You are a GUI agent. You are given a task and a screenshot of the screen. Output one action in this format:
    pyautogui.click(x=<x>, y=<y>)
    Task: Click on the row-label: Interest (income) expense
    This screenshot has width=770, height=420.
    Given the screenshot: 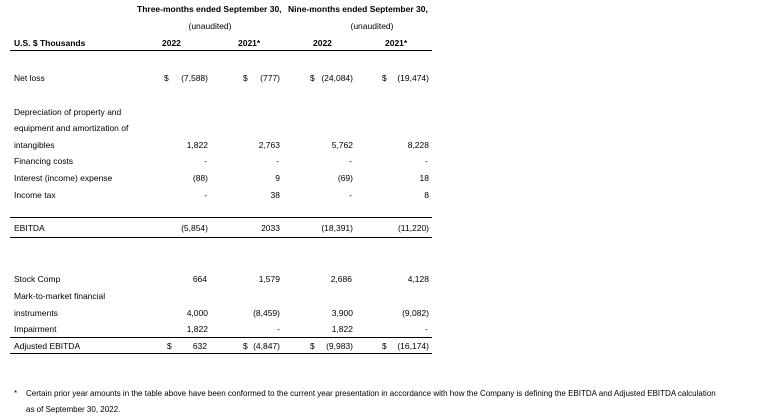 What is the action you would take?
    pyautogui.click(x=63, y=178)
    